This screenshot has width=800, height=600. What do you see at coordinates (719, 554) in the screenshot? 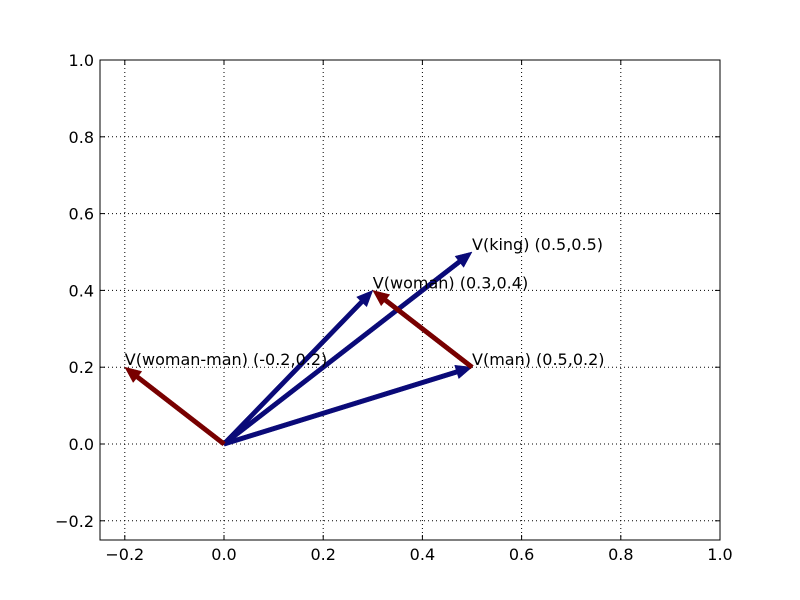
I see `x-tick-label: 1.0` at bounding box center [719, 554].